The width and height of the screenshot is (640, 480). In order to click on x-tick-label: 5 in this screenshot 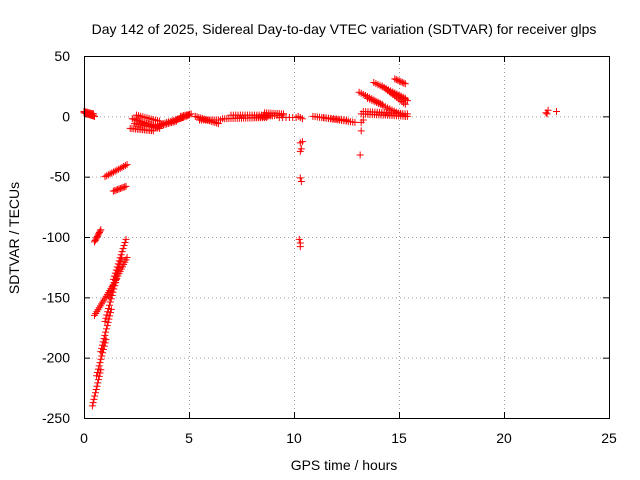, I will do `click(189, 438)`.